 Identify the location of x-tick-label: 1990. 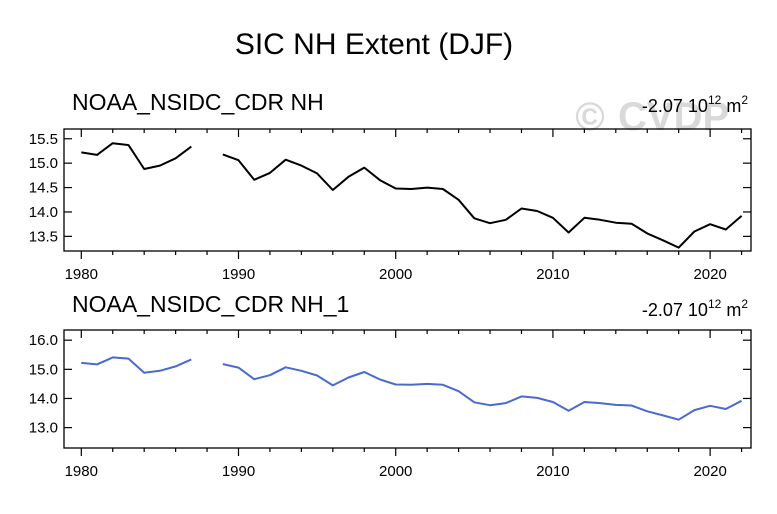
(238, 274).